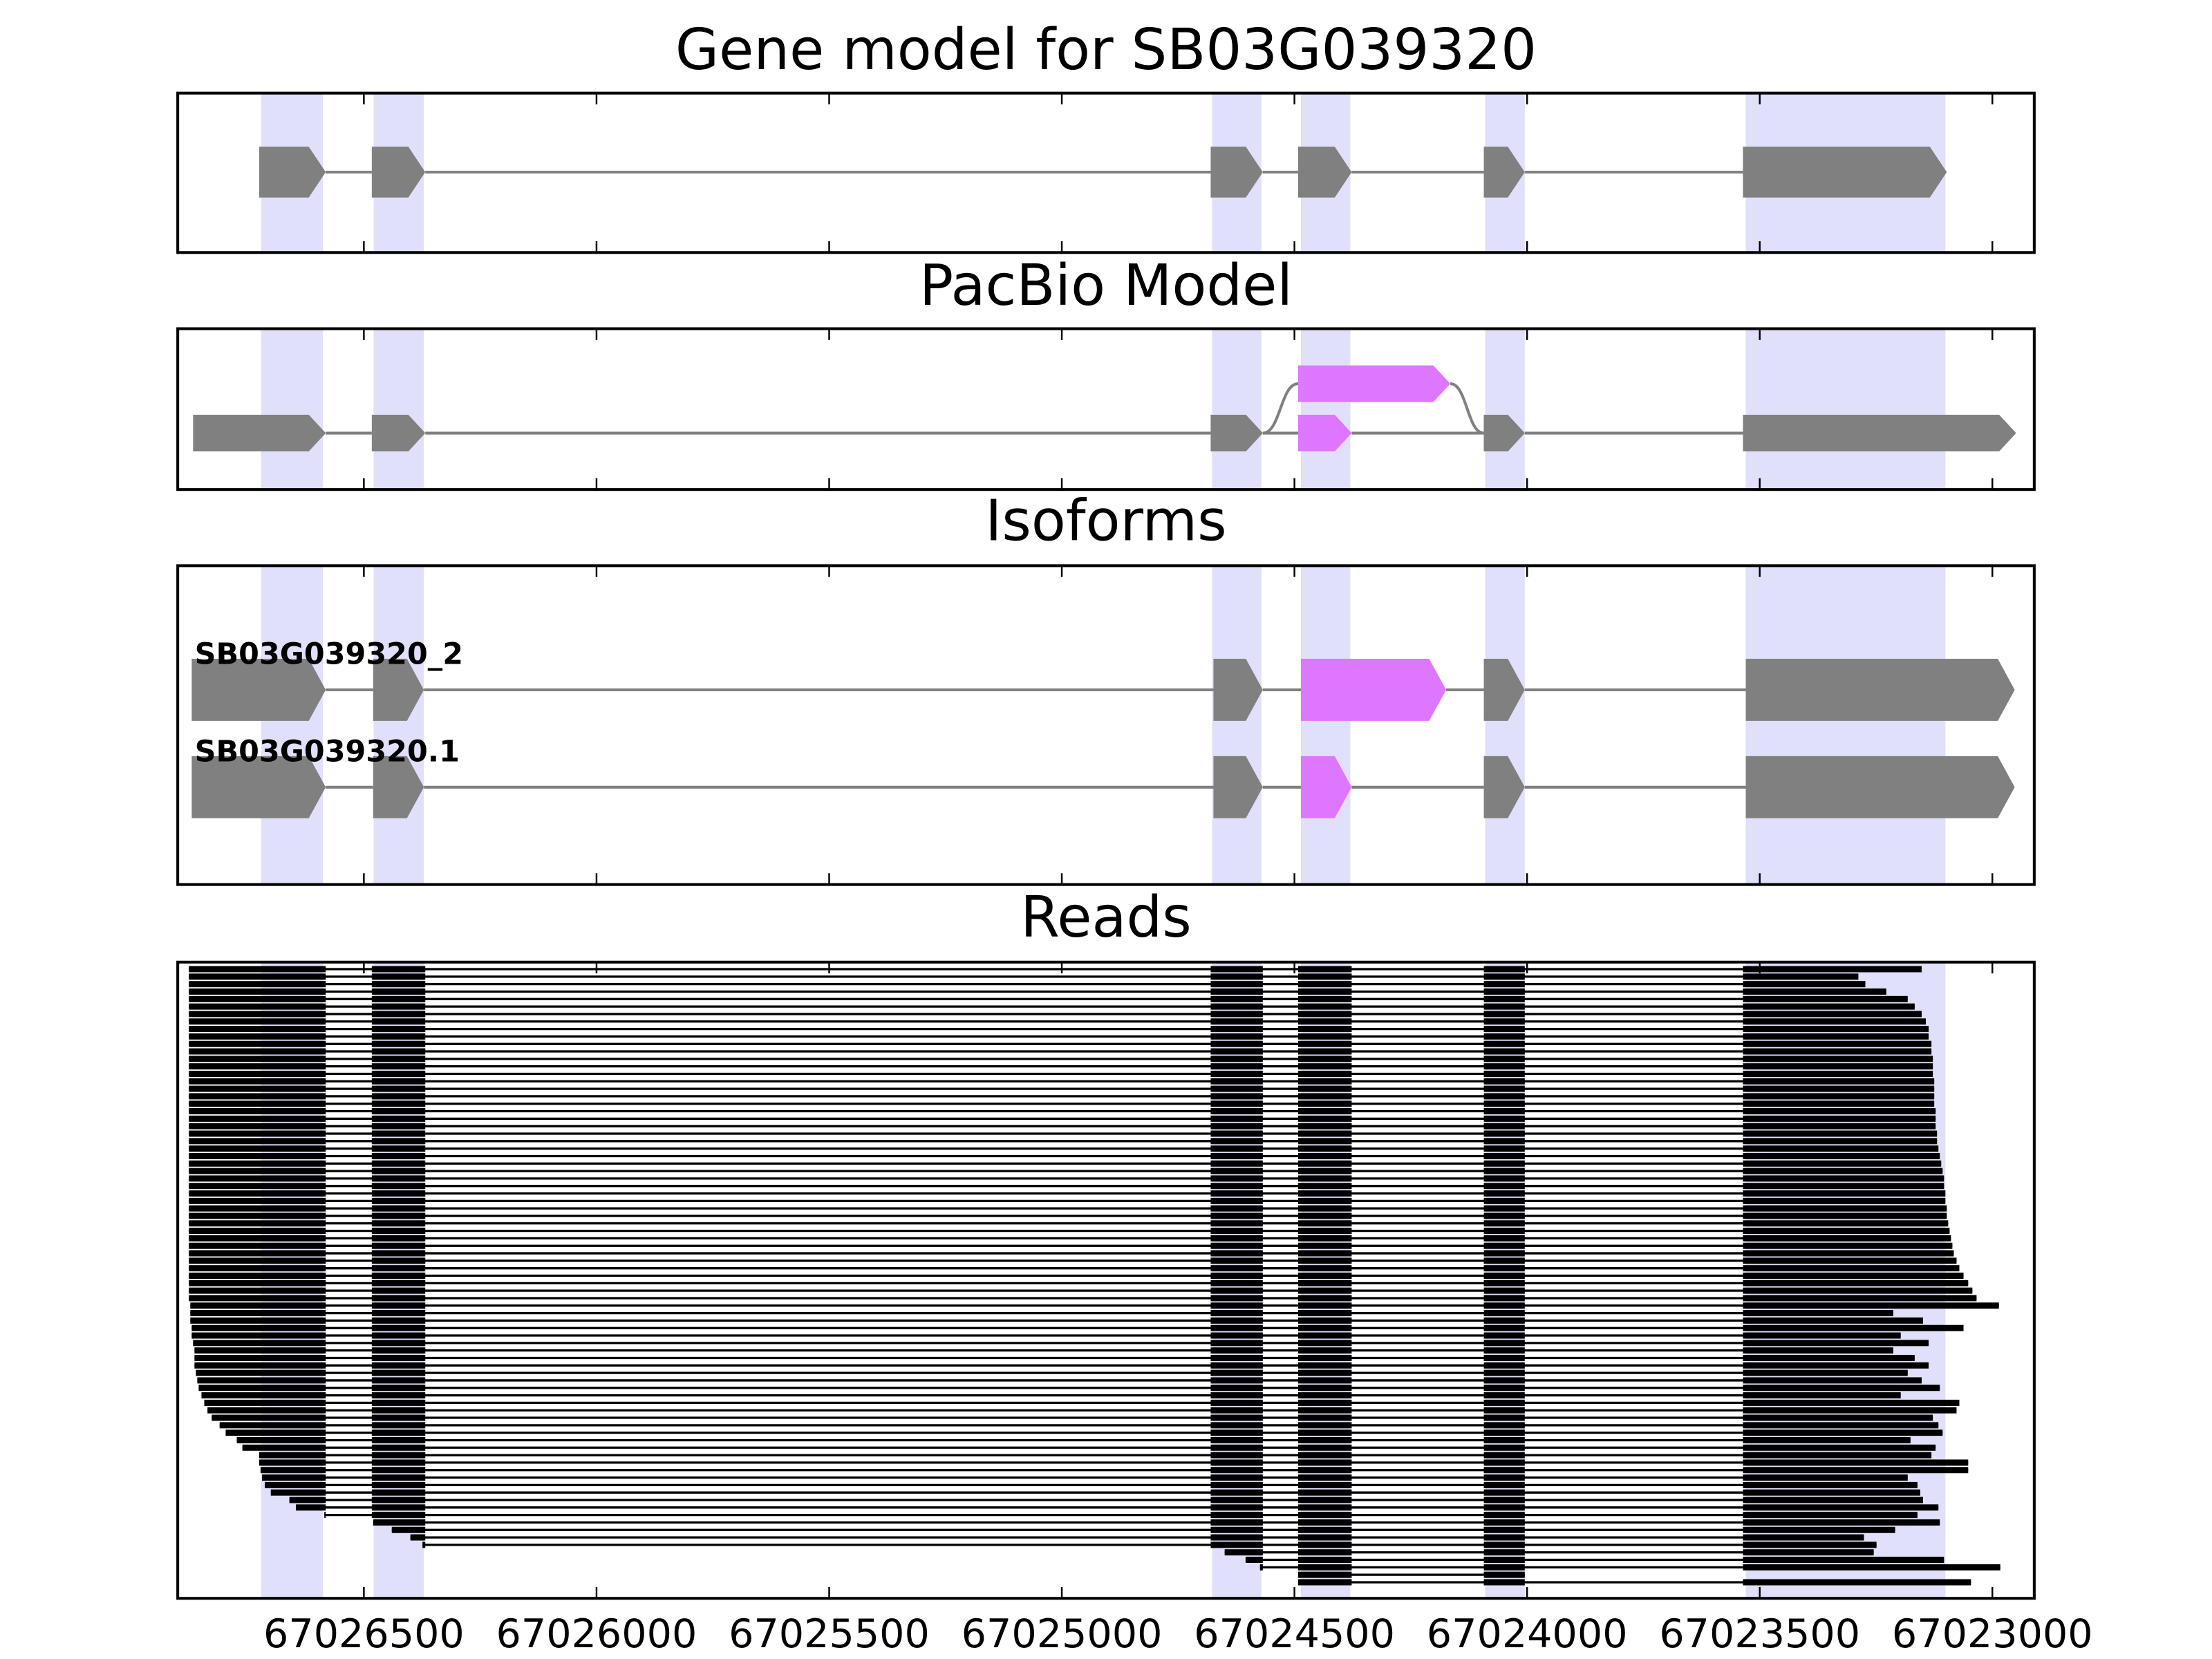 The image size is (2212, 1659). What do you see at coordinates (1527, 1634) in the screenshot?
I see `x-tick-label: 67024000` at bounding box center [1527, 1634].